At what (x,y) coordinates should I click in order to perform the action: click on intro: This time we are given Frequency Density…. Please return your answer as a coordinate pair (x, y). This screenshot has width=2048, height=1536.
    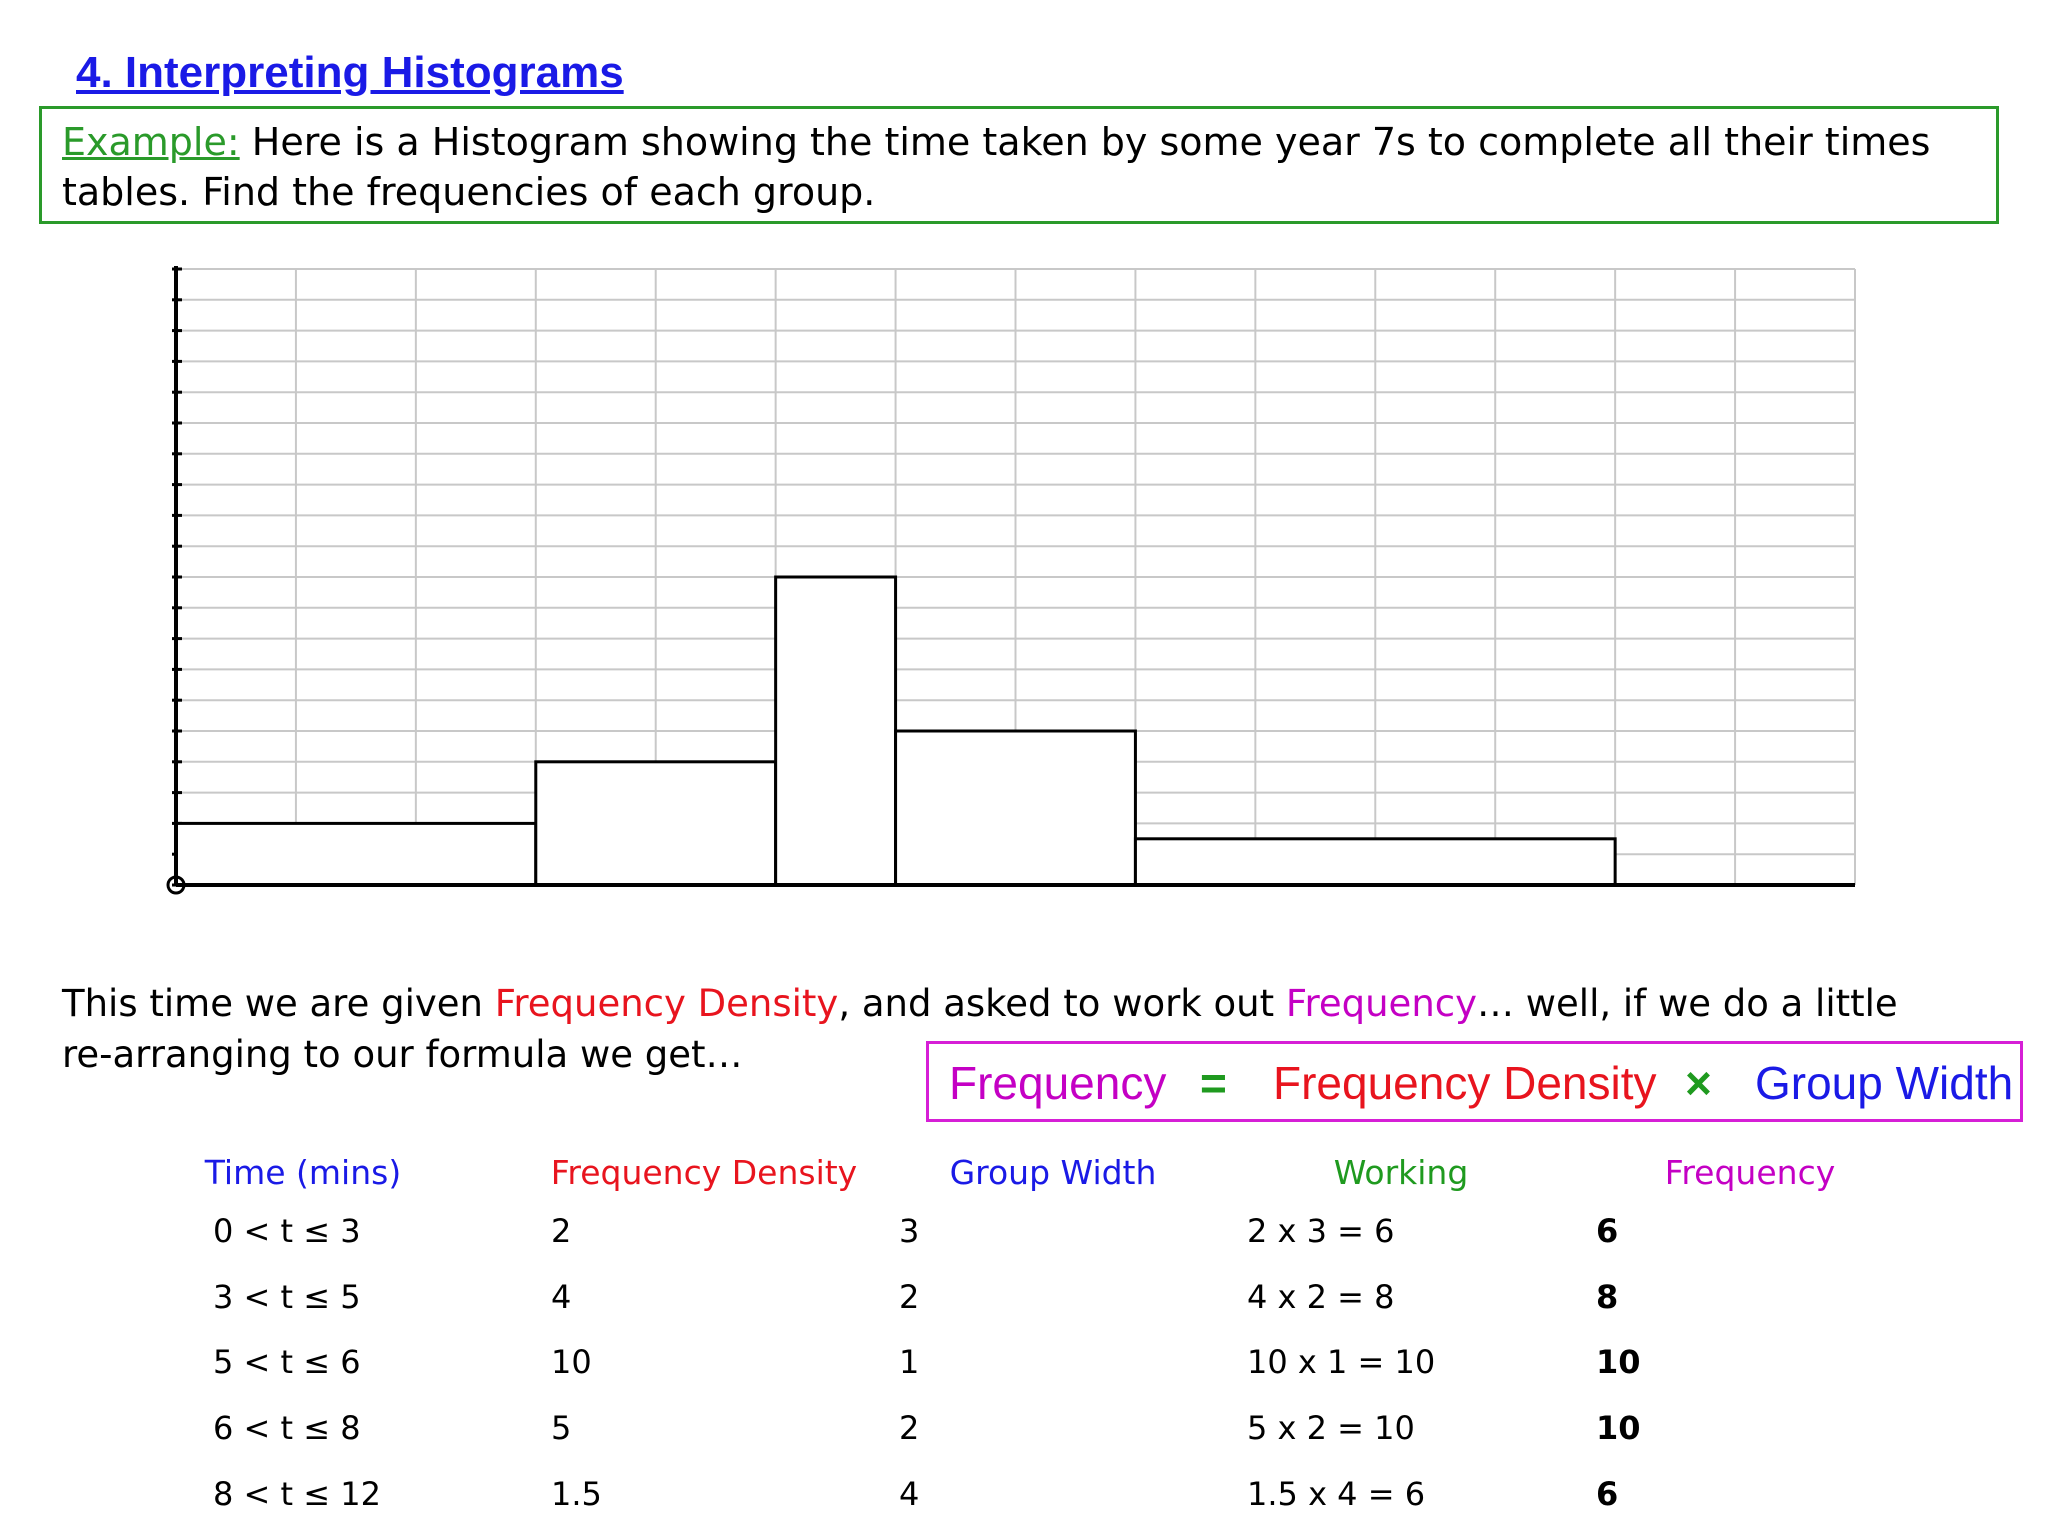
    Looking at the image, I should click on (992, 1029).